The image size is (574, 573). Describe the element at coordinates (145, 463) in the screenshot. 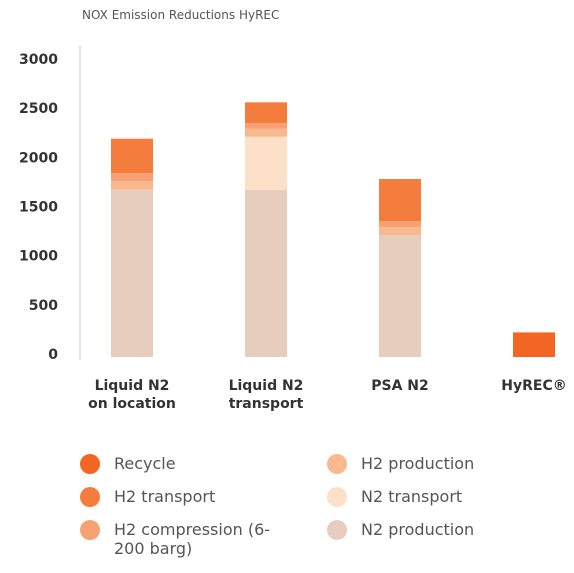

I see `legend-label: Recycle` at that location.